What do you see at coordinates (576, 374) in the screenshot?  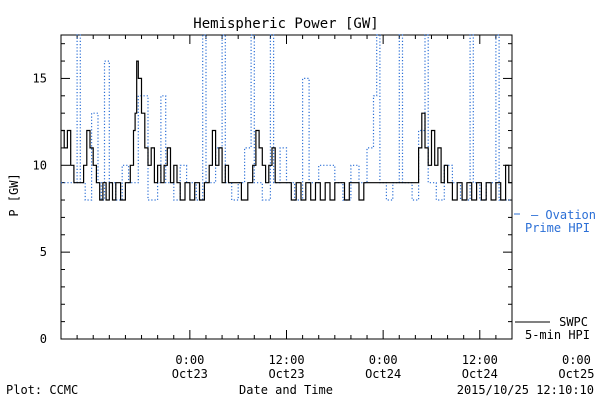 I see `x-tick-label-date: Oct25` at bounding box center [576, 374].